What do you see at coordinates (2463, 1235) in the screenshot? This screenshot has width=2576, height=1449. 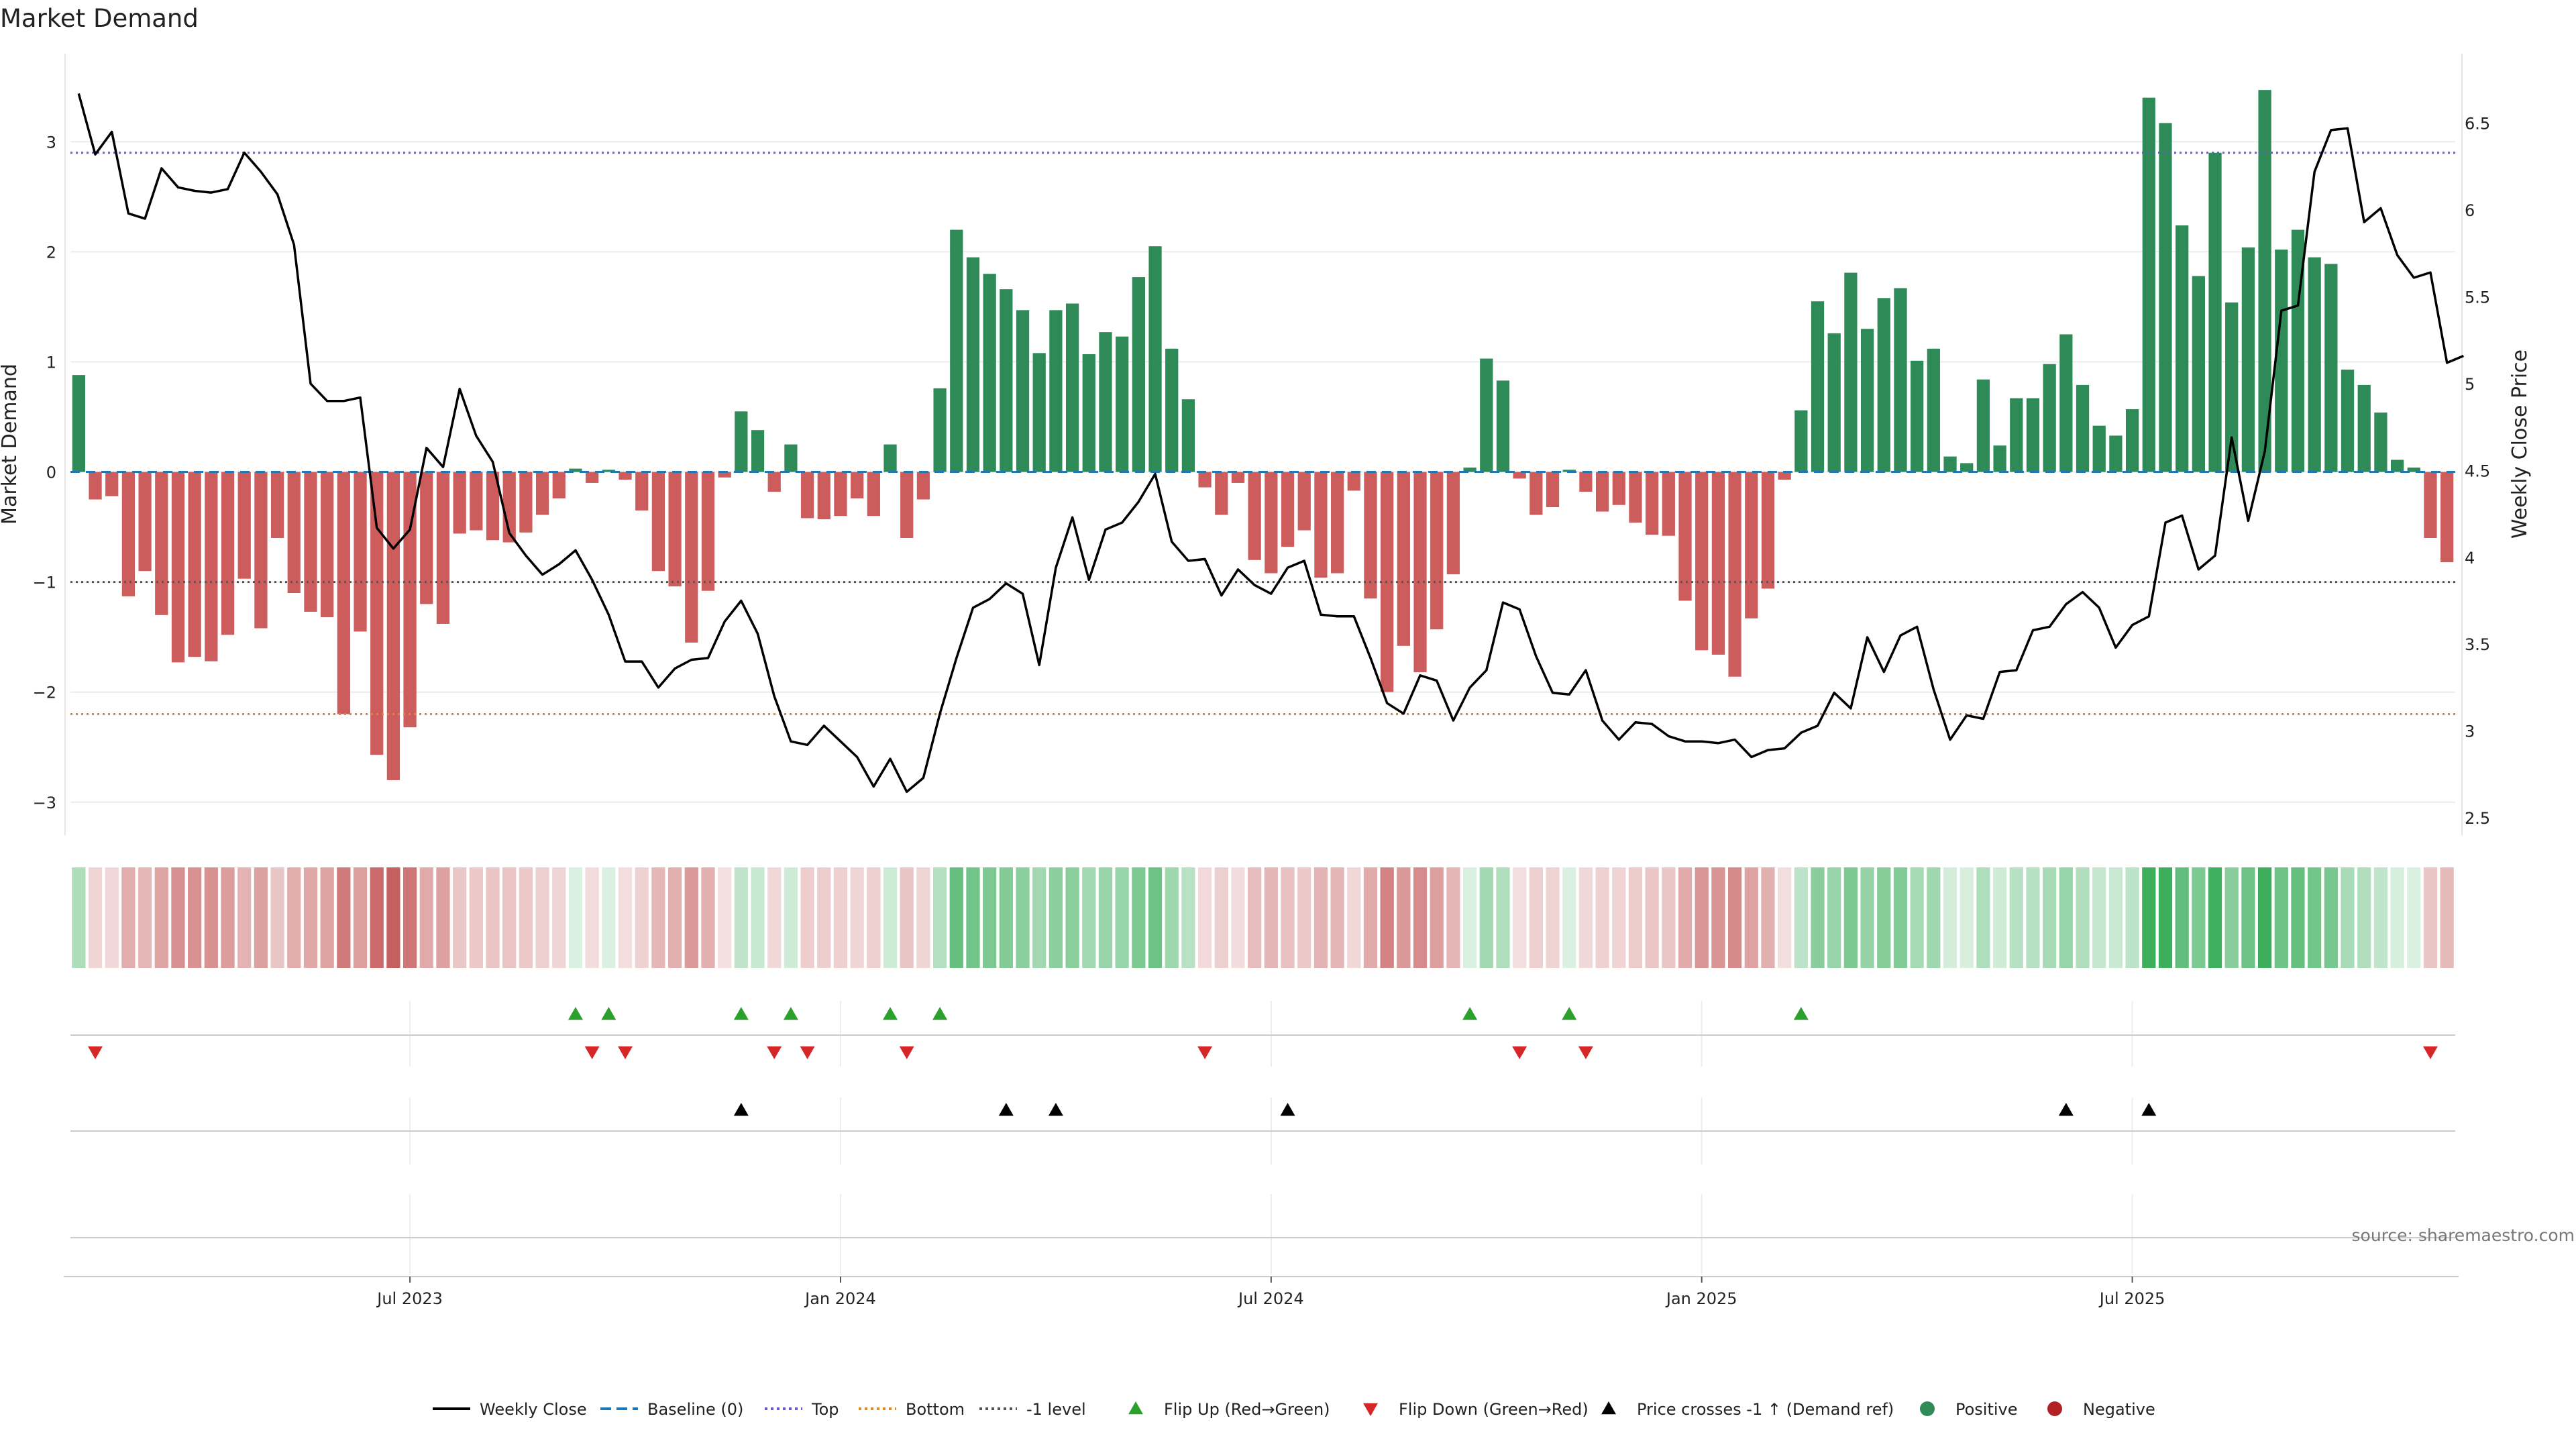 I see `source-note: source: sharemaestro.com` at bounding box center [2463, 1235].